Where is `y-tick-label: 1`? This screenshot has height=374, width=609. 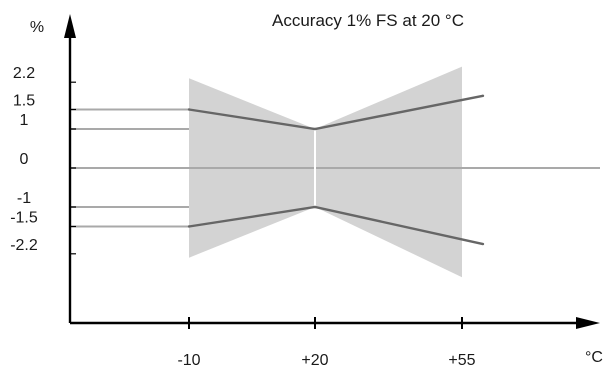
y-tick-label: 1 is located at coordinates (24, 120).